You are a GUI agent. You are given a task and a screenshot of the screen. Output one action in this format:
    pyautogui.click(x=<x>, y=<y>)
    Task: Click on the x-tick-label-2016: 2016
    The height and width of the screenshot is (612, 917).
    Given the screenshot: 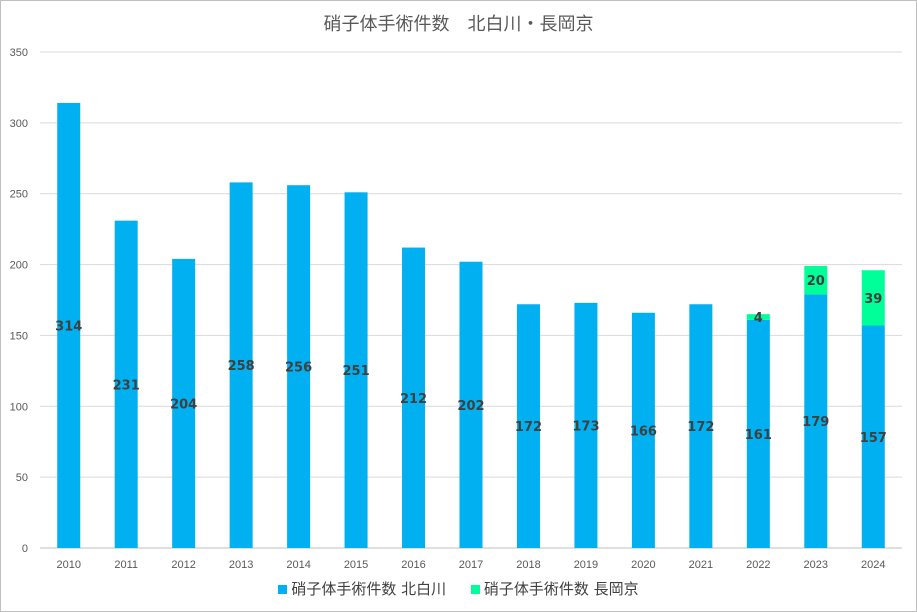 What is the action you would take?
    pyautogui.click(x=413, y=565)
    